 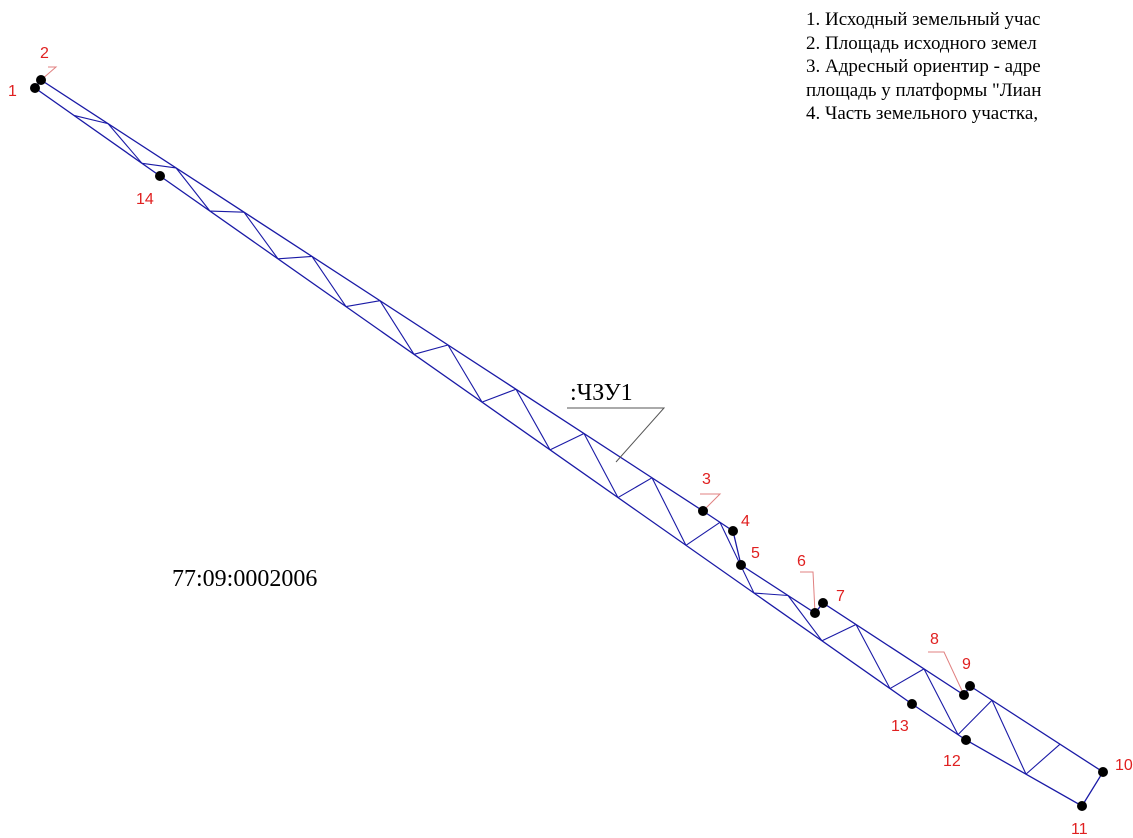 What do you see at coordinates (801, 561) in the screenshot?
I see `point-label-6: 6` at bounding box center [801, 561].